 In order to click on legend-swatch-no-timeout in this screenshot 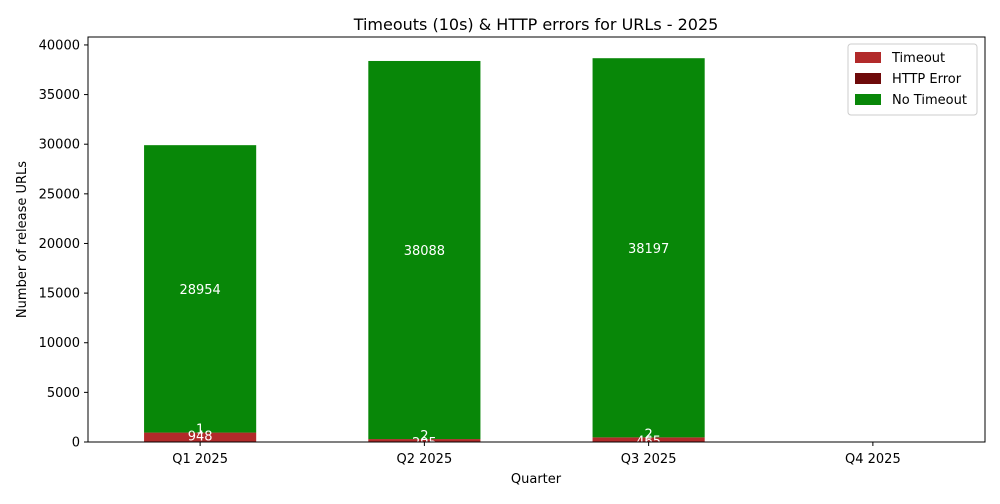, I will do `click(868, 99)`.